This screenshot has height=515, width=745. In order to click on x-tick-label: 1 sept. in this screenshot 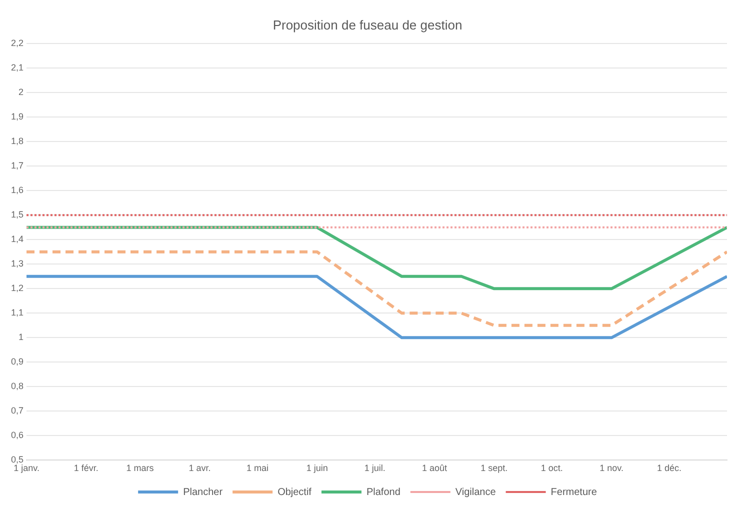, I will do `click(494, 468)`.